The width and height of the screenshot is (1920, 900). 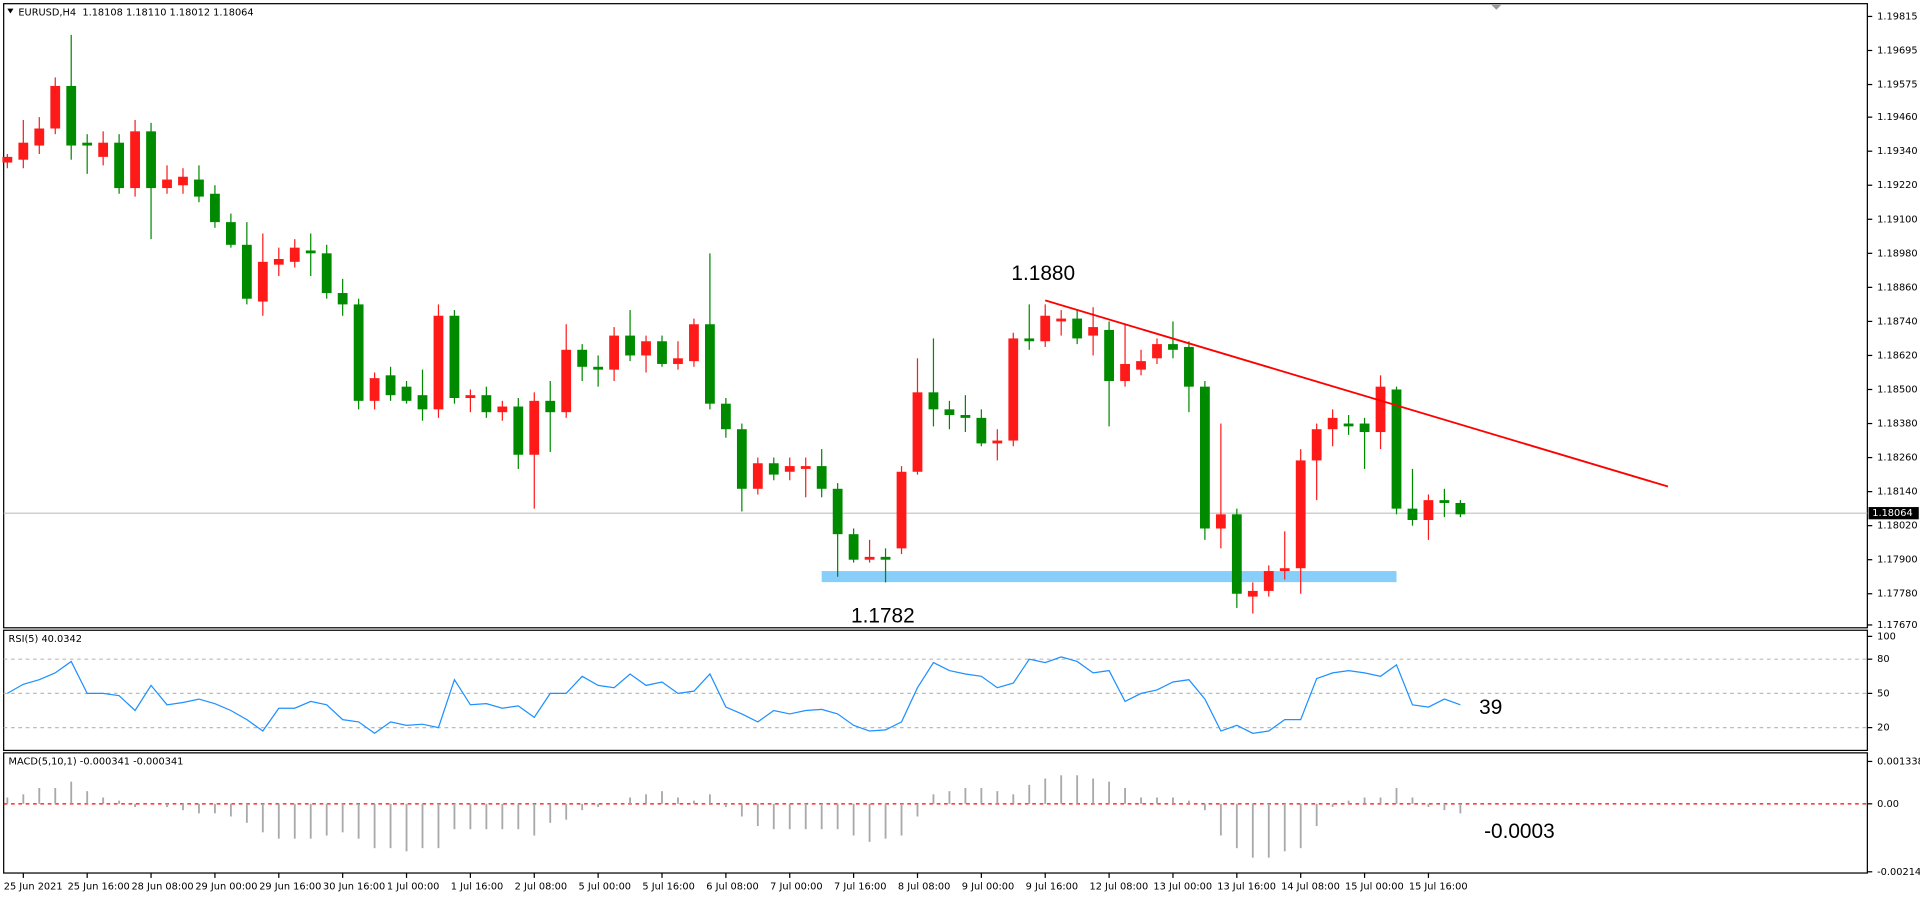 What do you see at coordinates (226, 887) in the screenshot?
I see `x-tick-label: 29 Jun 00:00` at bounding box center [226, 887].